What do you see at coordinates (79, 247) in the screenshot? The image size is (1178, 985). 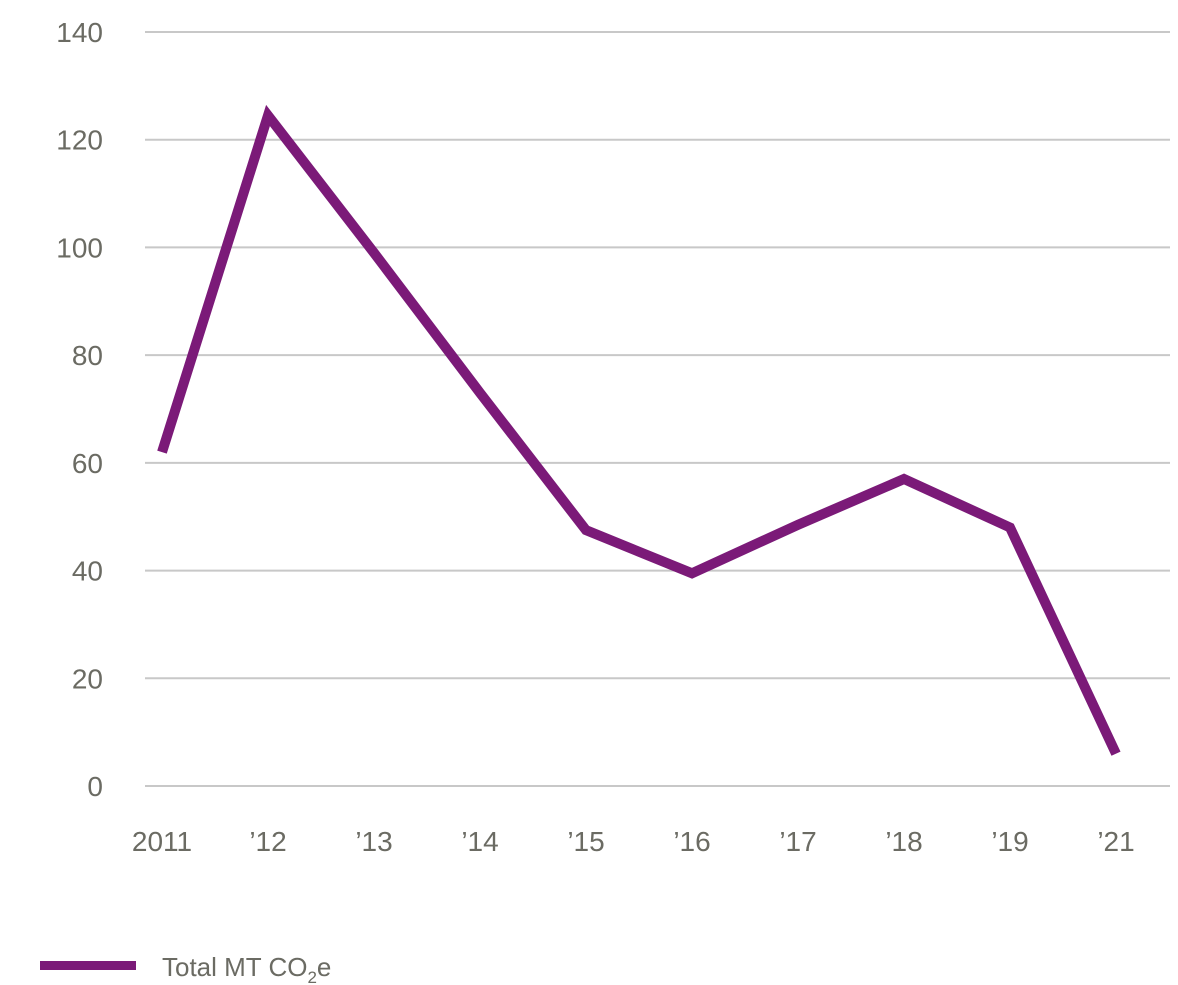 I see `y-tick-label: 100` at bounding box center [79, 247].